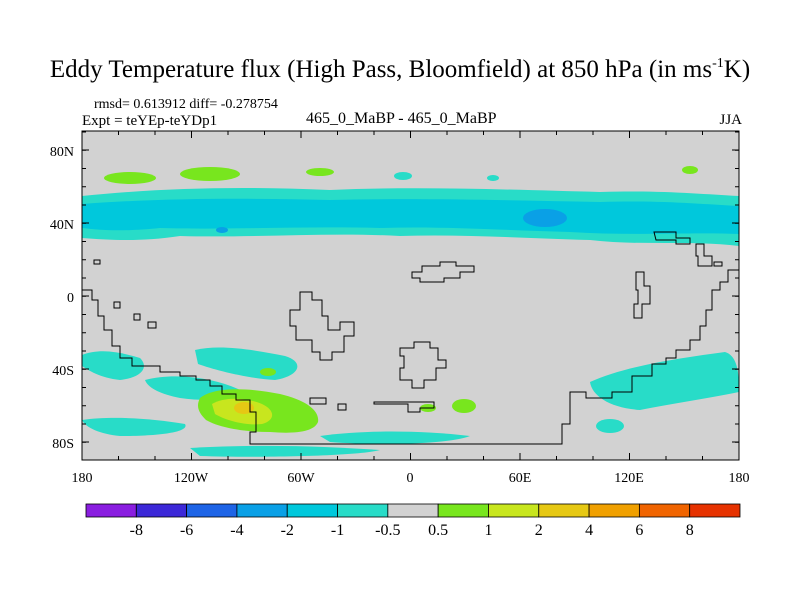  What do you see at coordinates (63, 371) in the screenshot?
I see `y-tick-label: 40S` at bounding box center [63, 371].